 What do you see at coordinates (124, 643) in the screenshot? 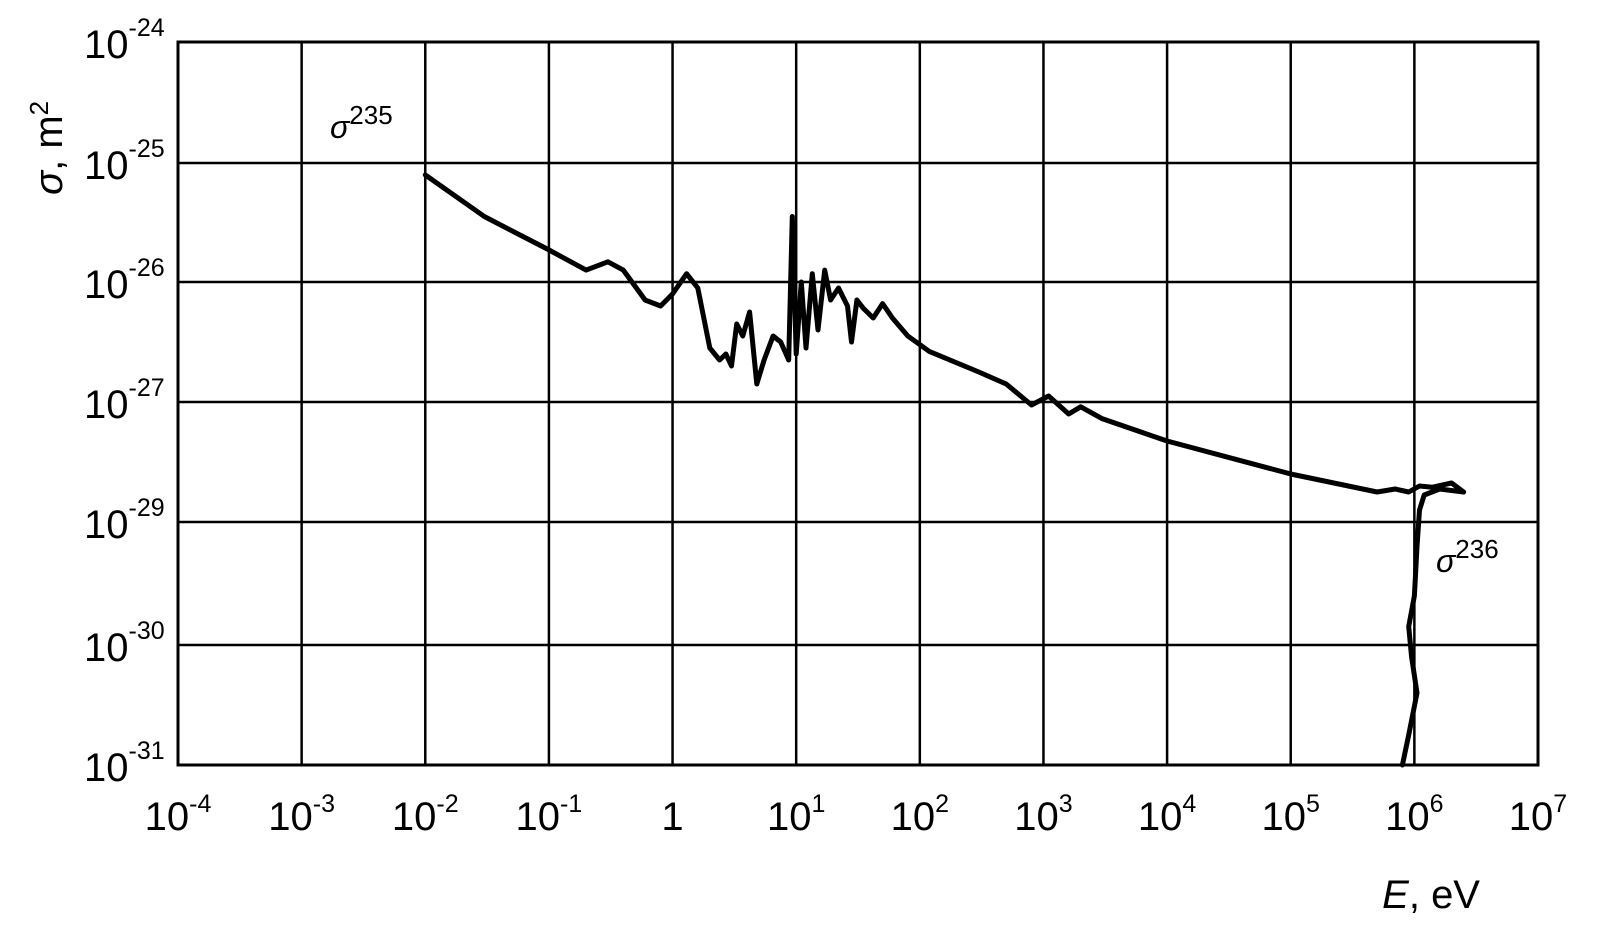
I see `y-tick-label: 10-30` at bounding box center [124, 643].